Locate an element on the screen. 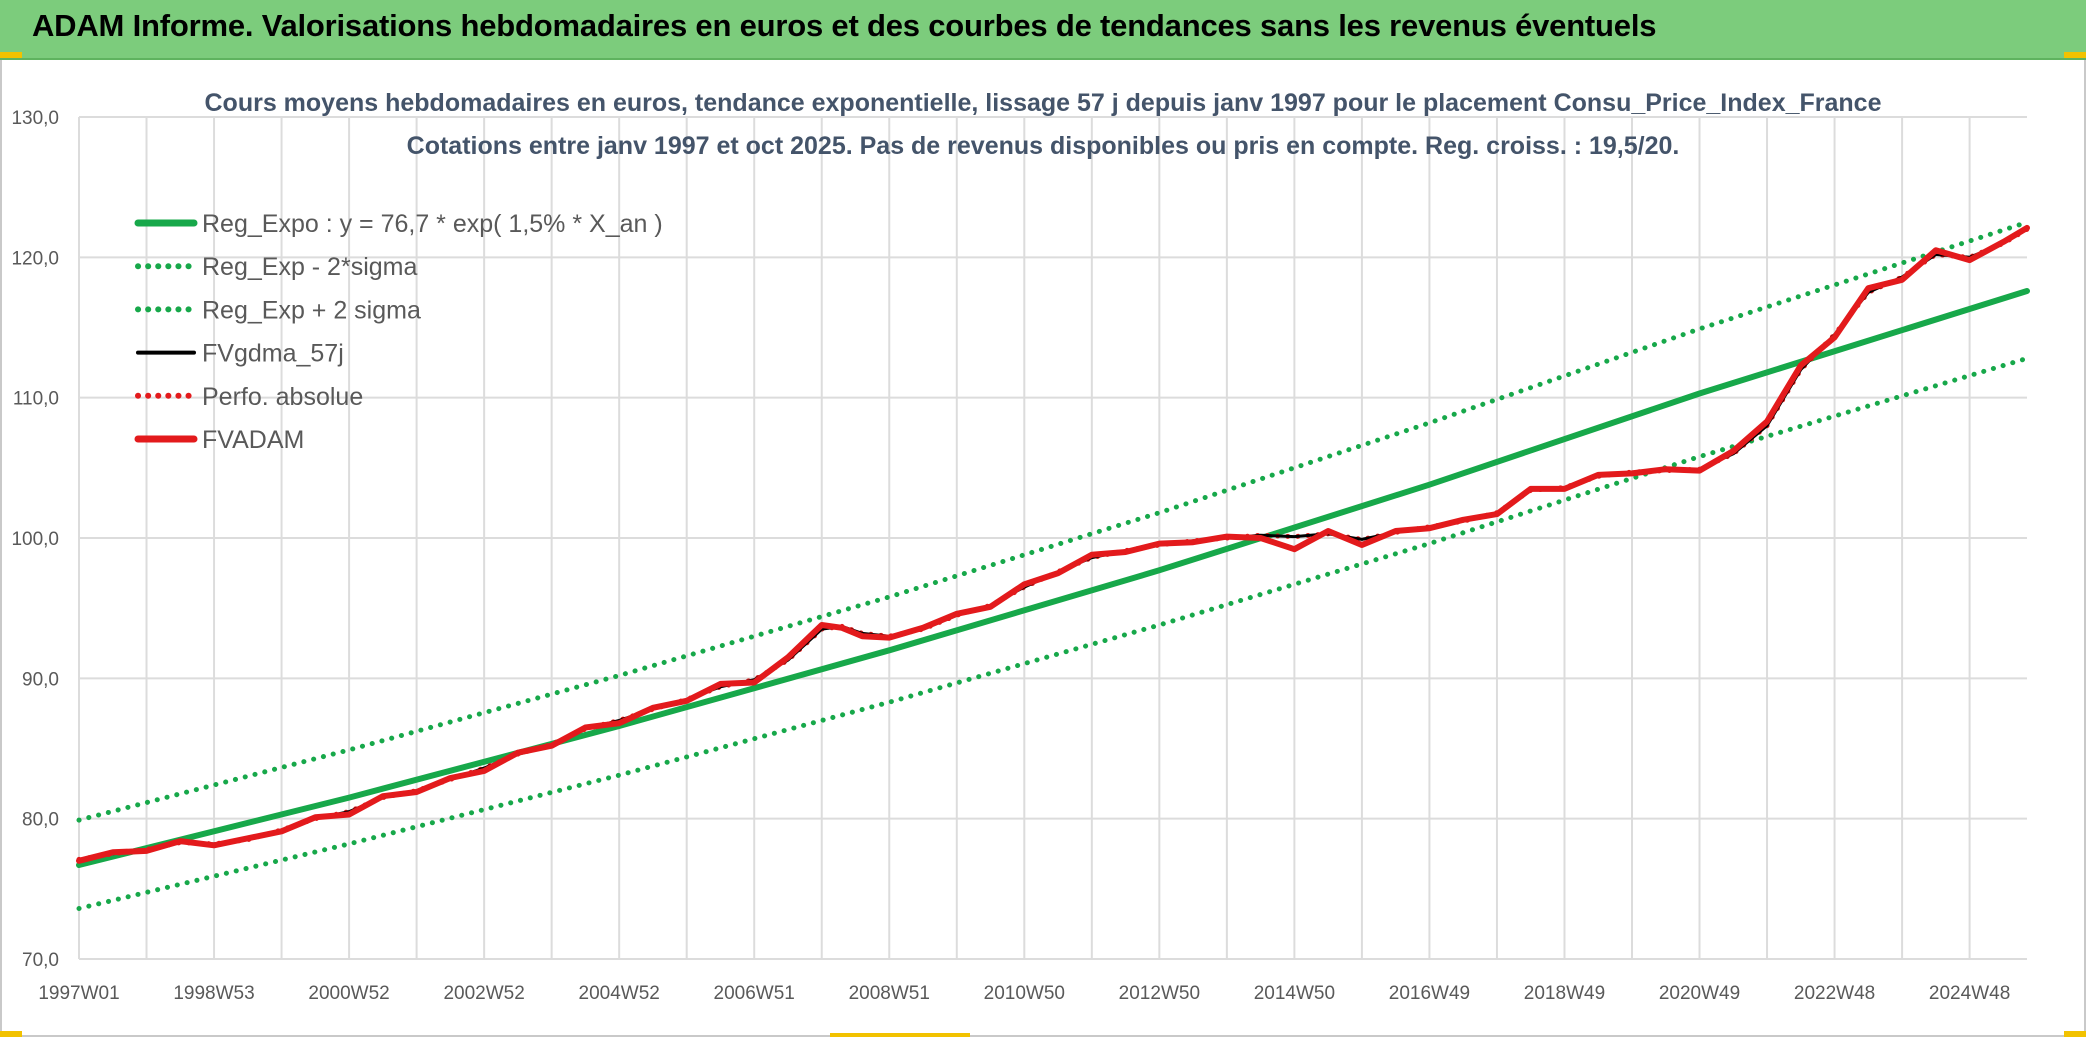 The height and width of the screenshot is (1037, 2086). x-tick-label: 2012W50 is located at coordinates (1159, 993).